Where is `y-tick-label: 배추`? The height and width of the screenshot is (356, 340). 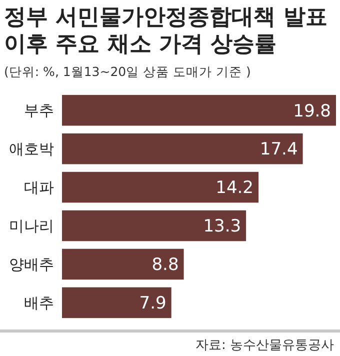
y-tick-label: 배추 is located at coordinates (39, 303).